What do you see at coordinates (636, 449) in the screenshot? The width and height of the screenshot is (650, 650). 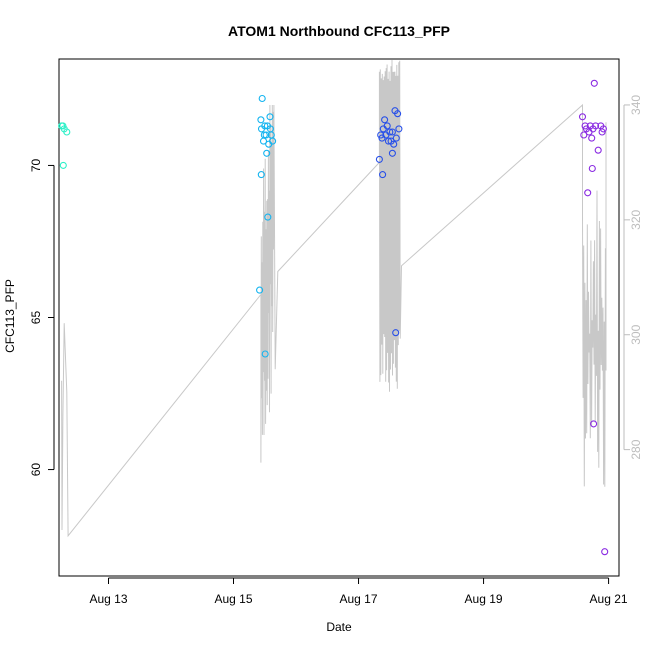 I see `y-right-tick-label: 280` at bounding box center [636, 449].